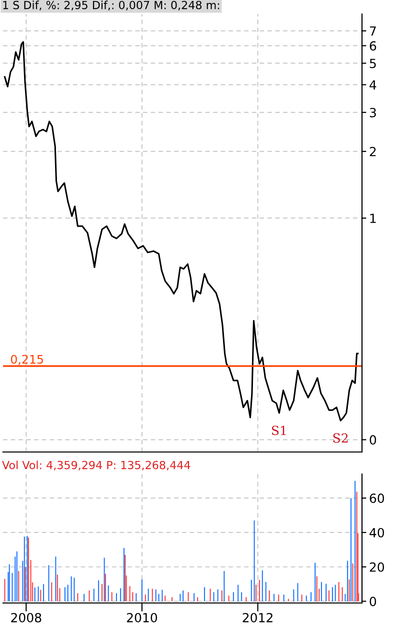 This screenshot has height=627, width=394. What do you see at coordinates (142, 617) in the screenshot?
I see `x-tick-label: 2010` at bounding box center [142, 617].